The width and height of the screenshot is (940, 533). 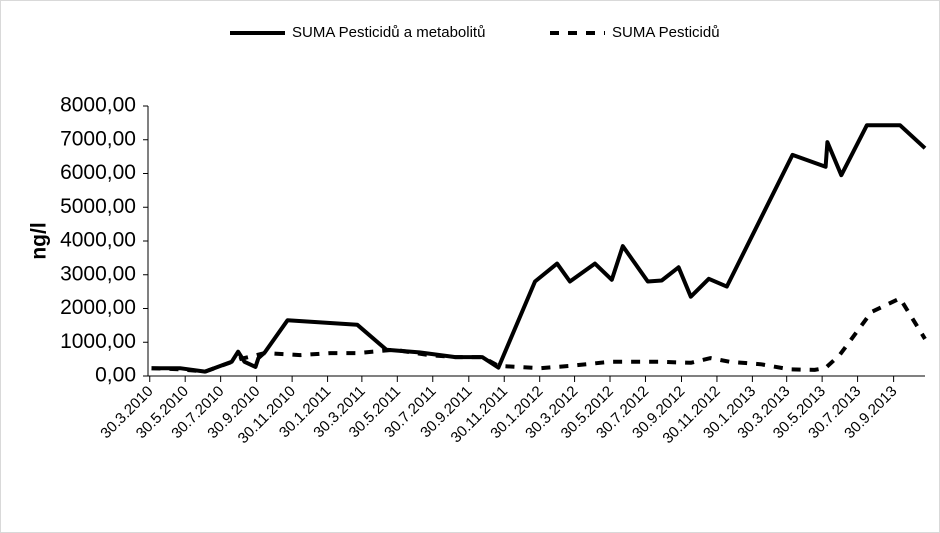 I want to click on y-axis-title: ng/l, so click(x=39, y=240).